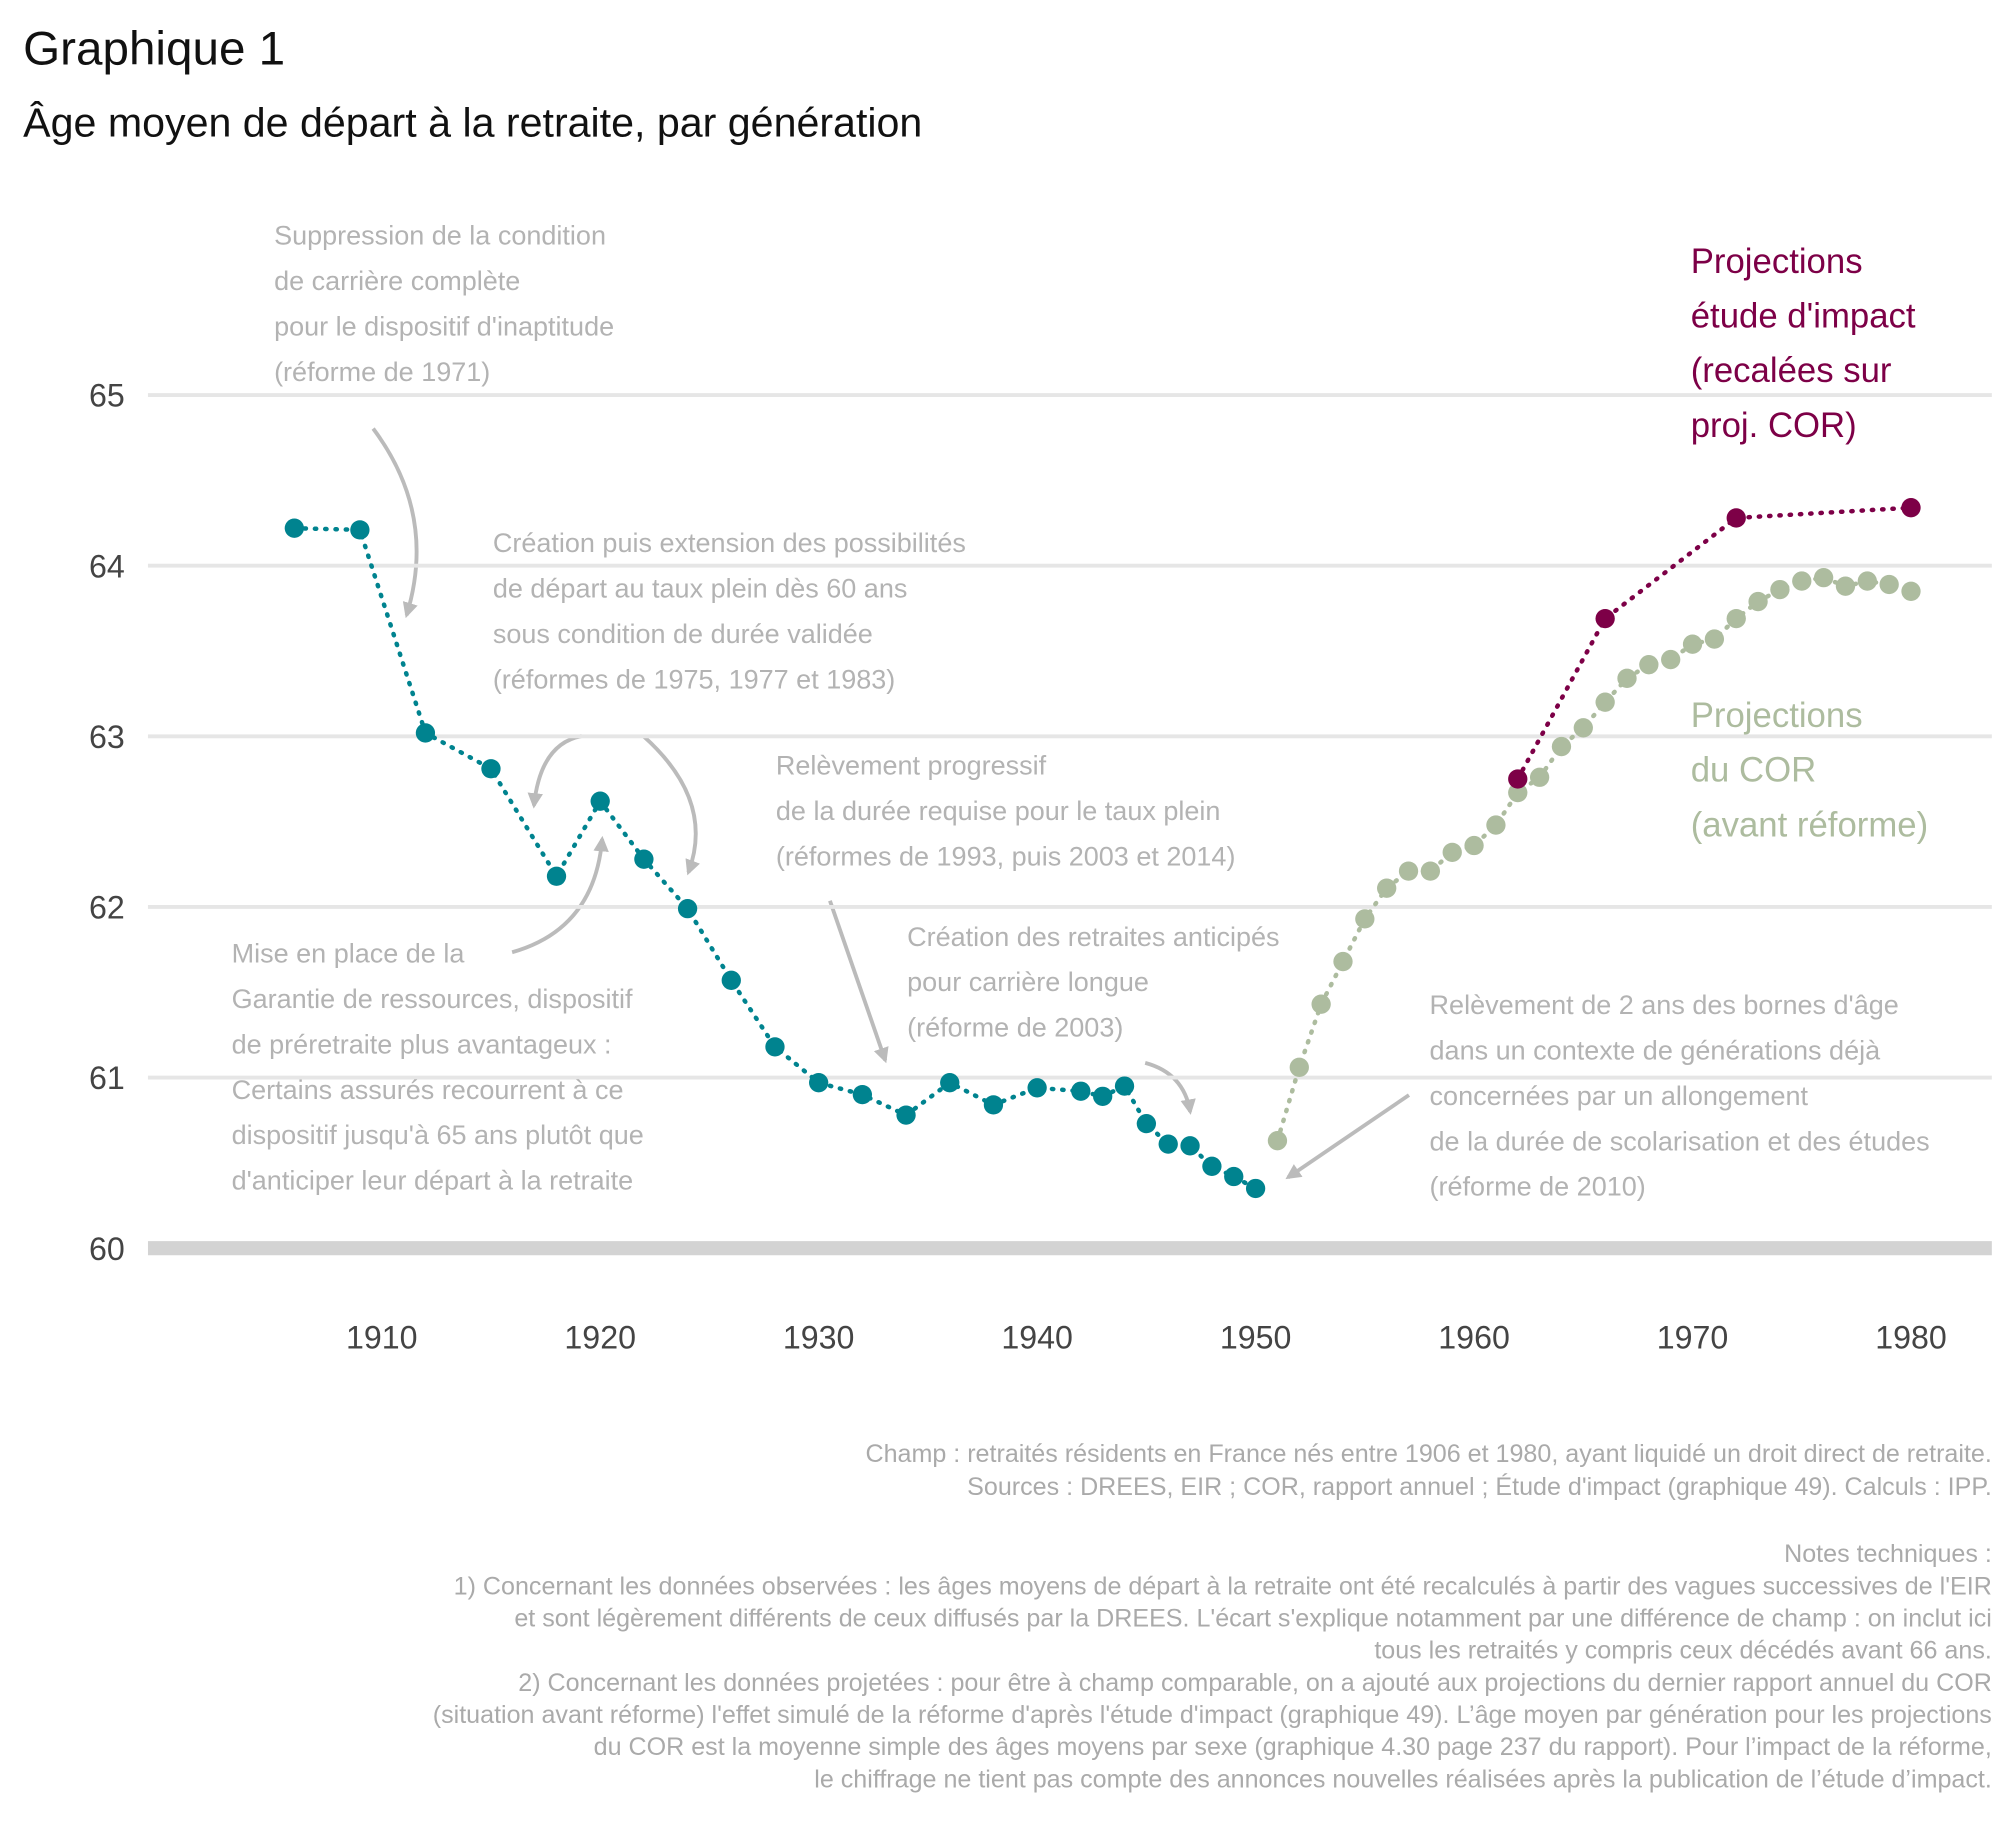 This screenshot has height=1826, width=2015. What do you see at coordinates (432, 999) in the screenshot?
I see `annotation: Garantie de ressources, dispositif` at bounding box center [432, 999].